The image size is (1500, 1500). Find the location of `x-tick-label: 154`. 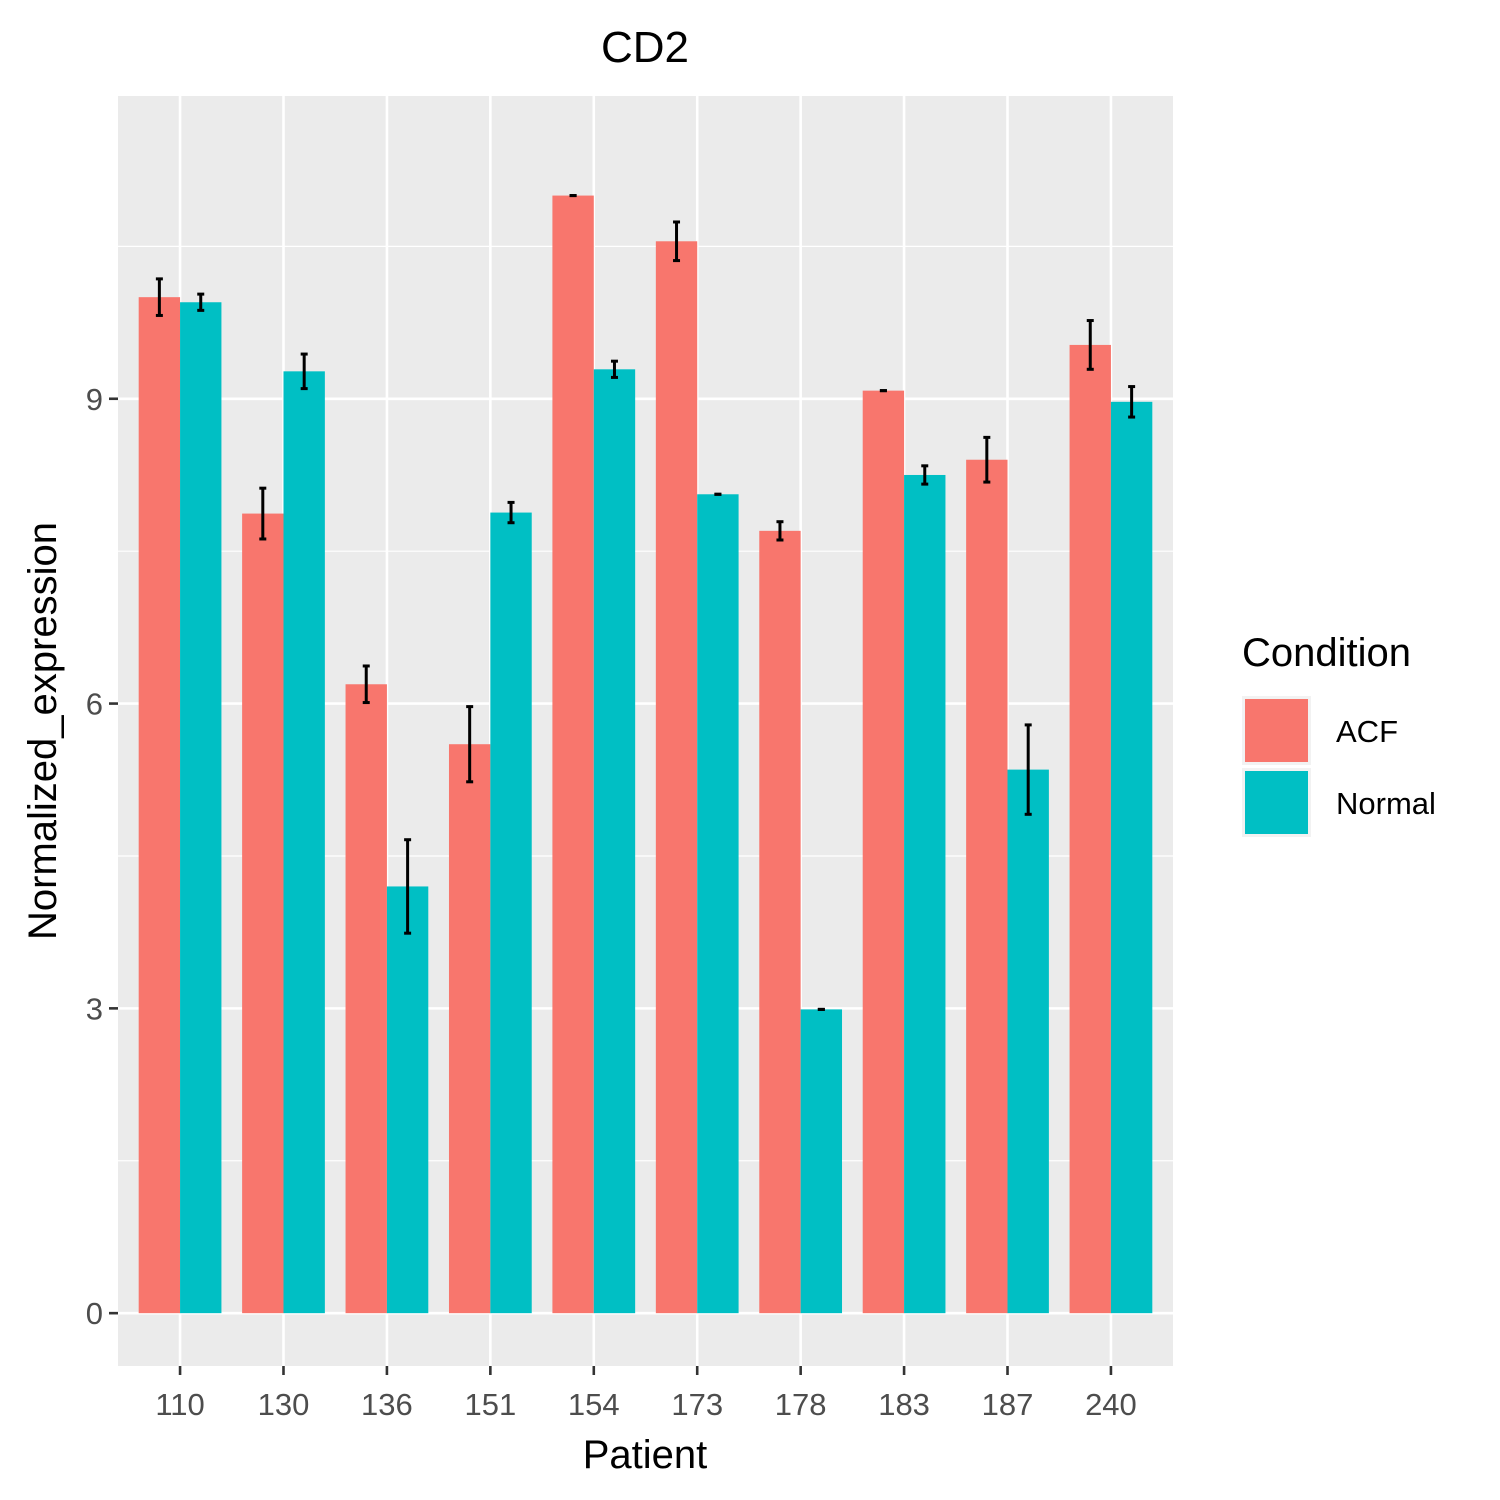

x-tick-label: 154 is located at coordinates (594, 1404).